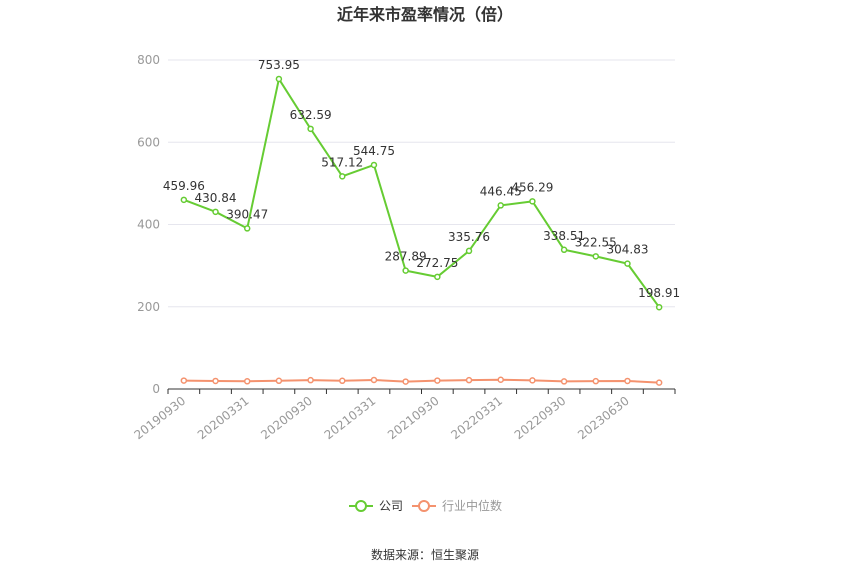 This screenshot has height=575, width=850. What do you see at coordinates (148, 307) in the screenshot?
I see `y-tick-label: 200` at bounding box center [148, 307].